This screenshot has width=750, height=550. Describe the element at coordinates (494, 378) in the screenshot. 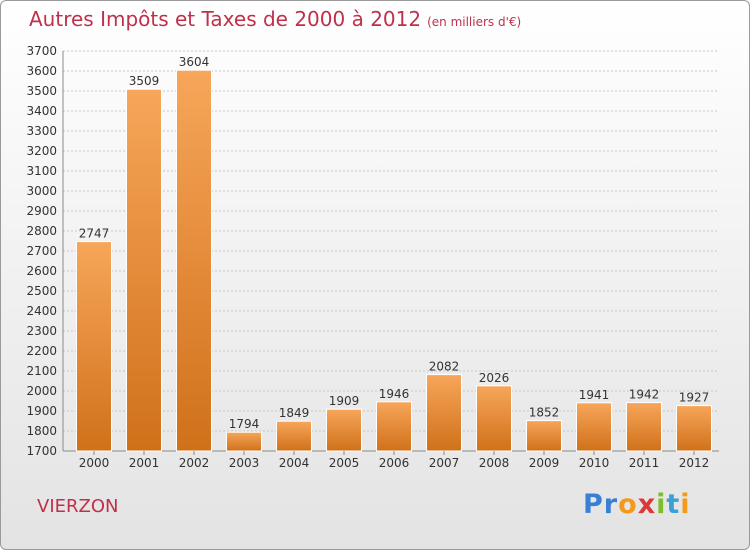

I see `data-label-2008: 2026` at that location.